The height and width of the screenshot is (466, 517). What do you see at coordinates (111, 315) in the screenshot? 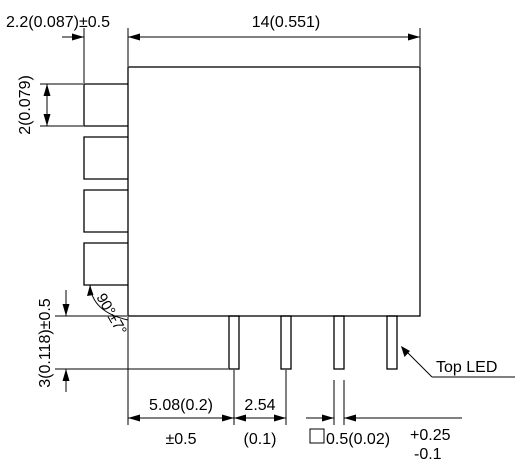
I see `angle-label: 90°±7°` at bounding box center [111, 315].